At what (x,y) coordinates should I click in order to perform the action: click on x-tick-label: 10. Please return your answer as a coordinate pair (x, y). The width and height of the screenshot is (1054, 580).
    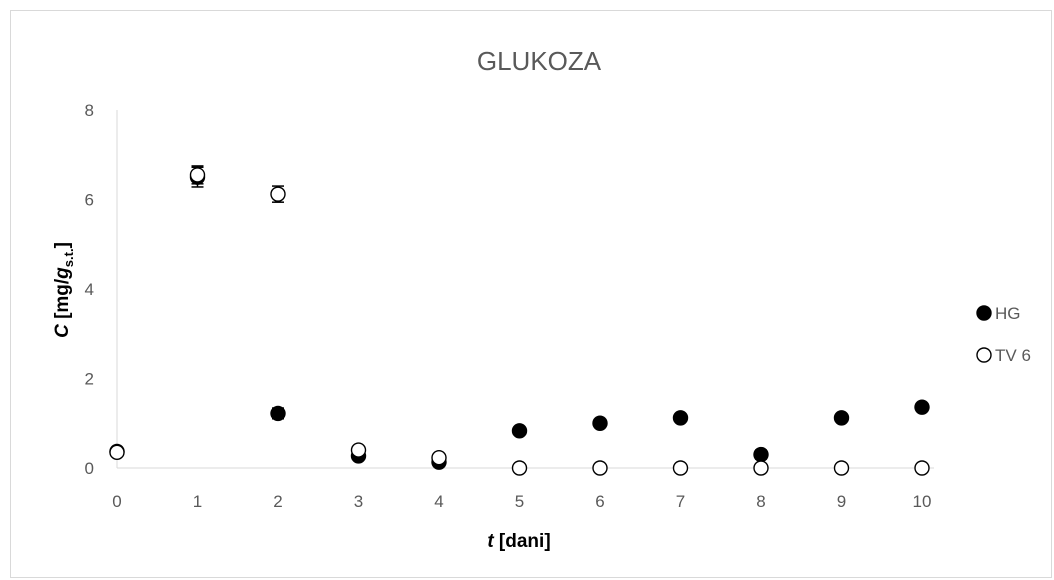
    Looking at the image, I should click on (922, 501).